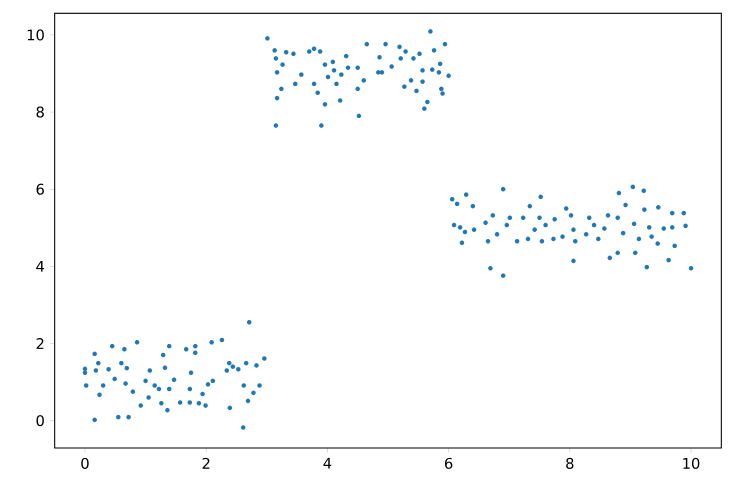 This screenshot has width=736, height=496. What do you see at coordinates (40, 189) in the screenshot?
I see `y-tick-label: 6` at bounding box center [40, 189].